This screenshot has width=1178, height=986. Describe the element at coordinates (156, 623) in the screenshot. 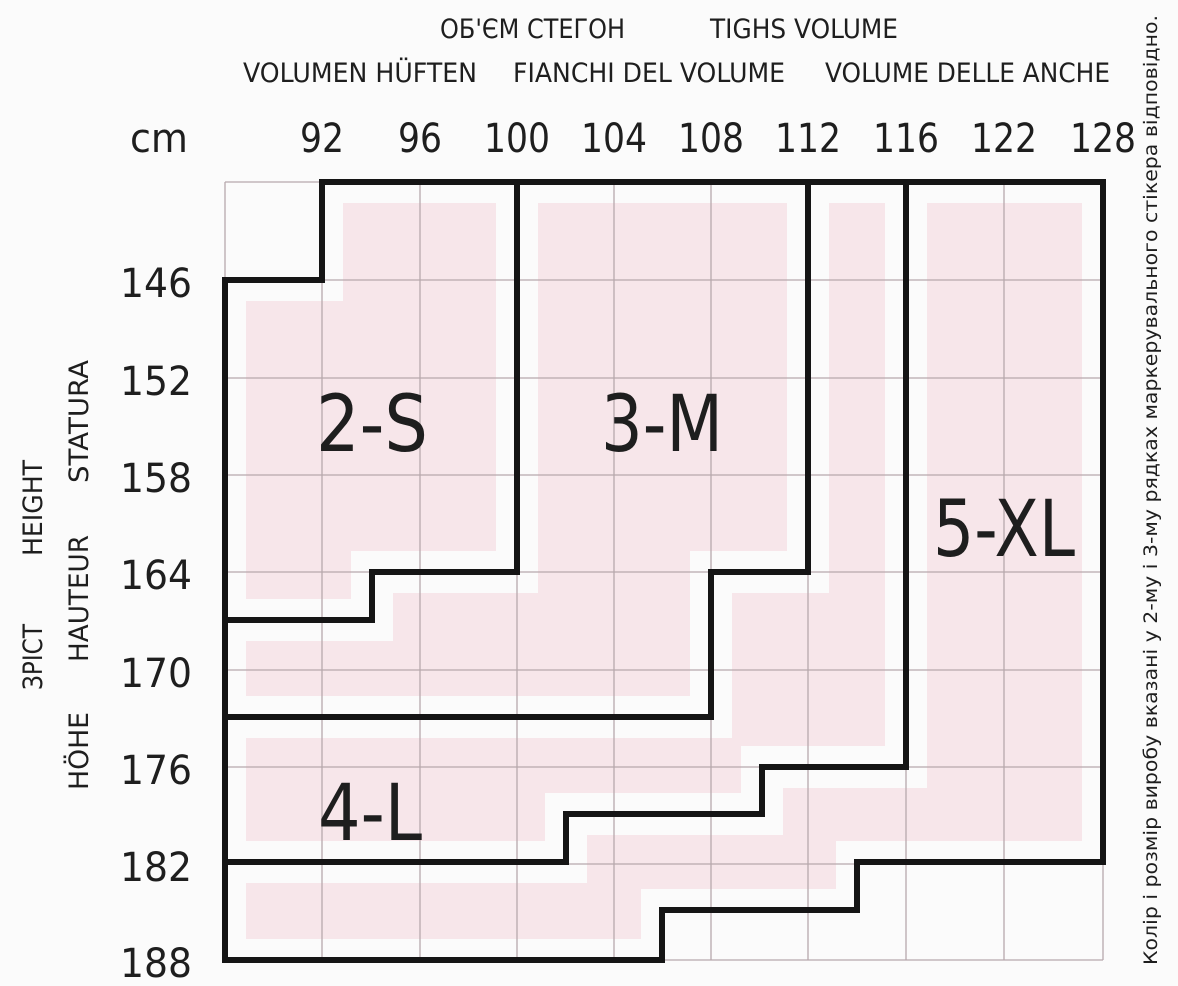

I see `height-axis: 146 152 158 164 170 176 182 188` at that location.